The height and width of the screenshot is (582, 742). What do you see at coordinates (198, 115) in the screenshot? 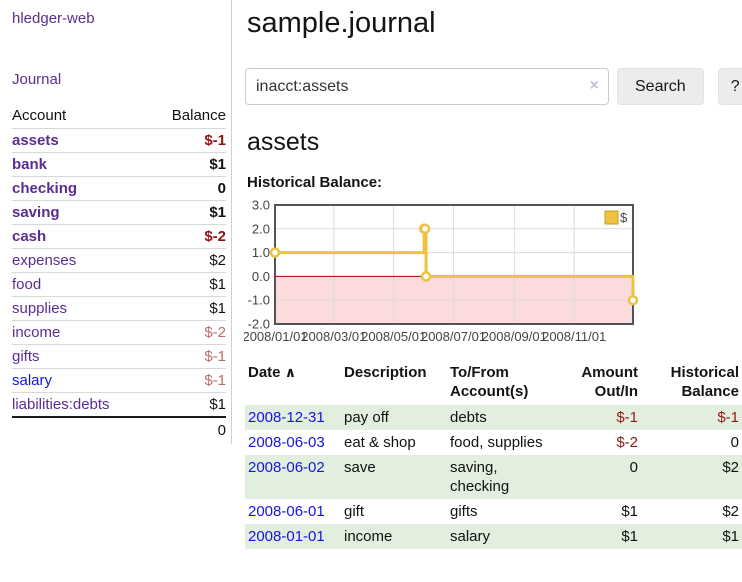
I see `accounts-header-balance: Balance` at bounding box center [198, 115].